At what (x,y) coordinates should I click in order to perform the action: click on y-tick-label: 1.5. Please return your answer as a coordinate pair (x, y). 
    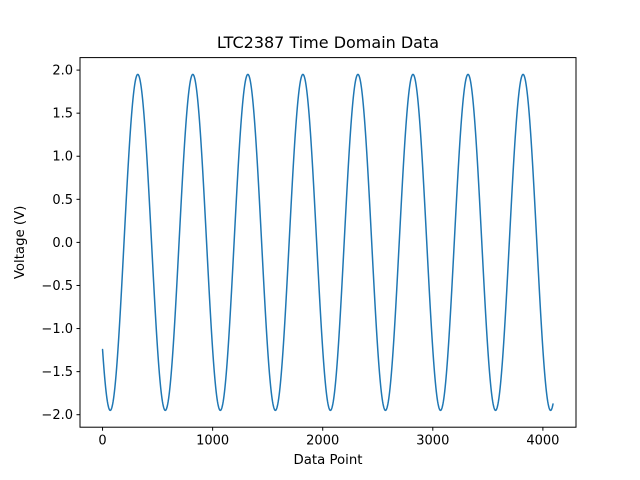
    Looking at the image, I should click on (62, 114).